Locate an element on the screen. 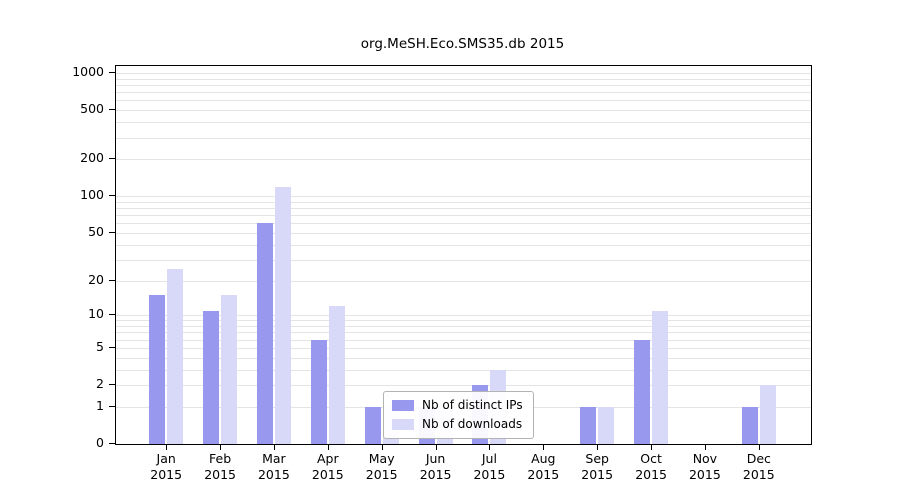 The height and width of the screenshot is (500, 900). y-tick-label: 1000 is located at coordinates (88, 71).